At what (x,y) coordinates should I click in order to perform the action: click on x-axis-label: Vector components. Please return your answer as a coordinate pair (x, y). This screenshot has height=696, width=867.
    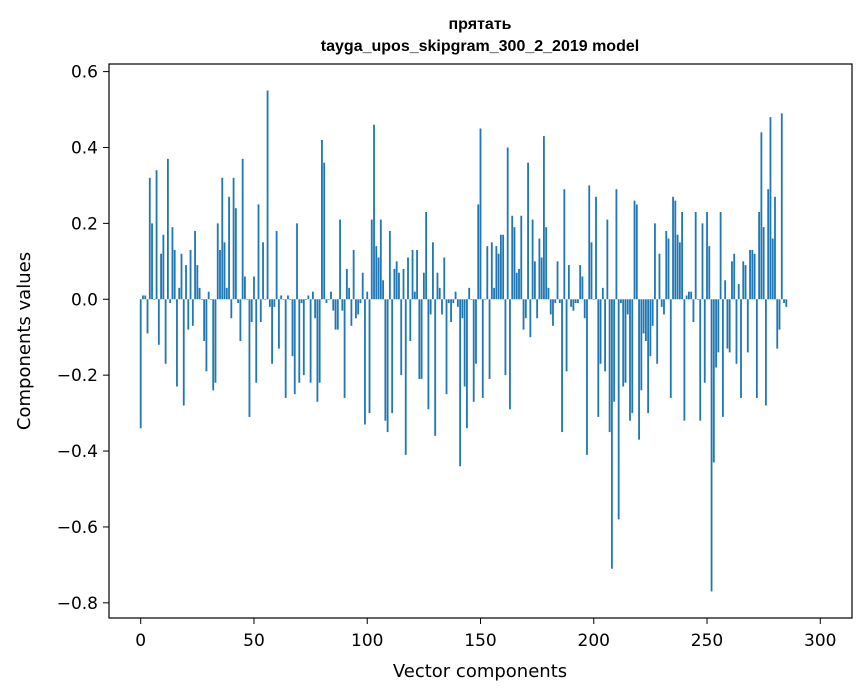
    Looking at the image, I should click on (480, 671).